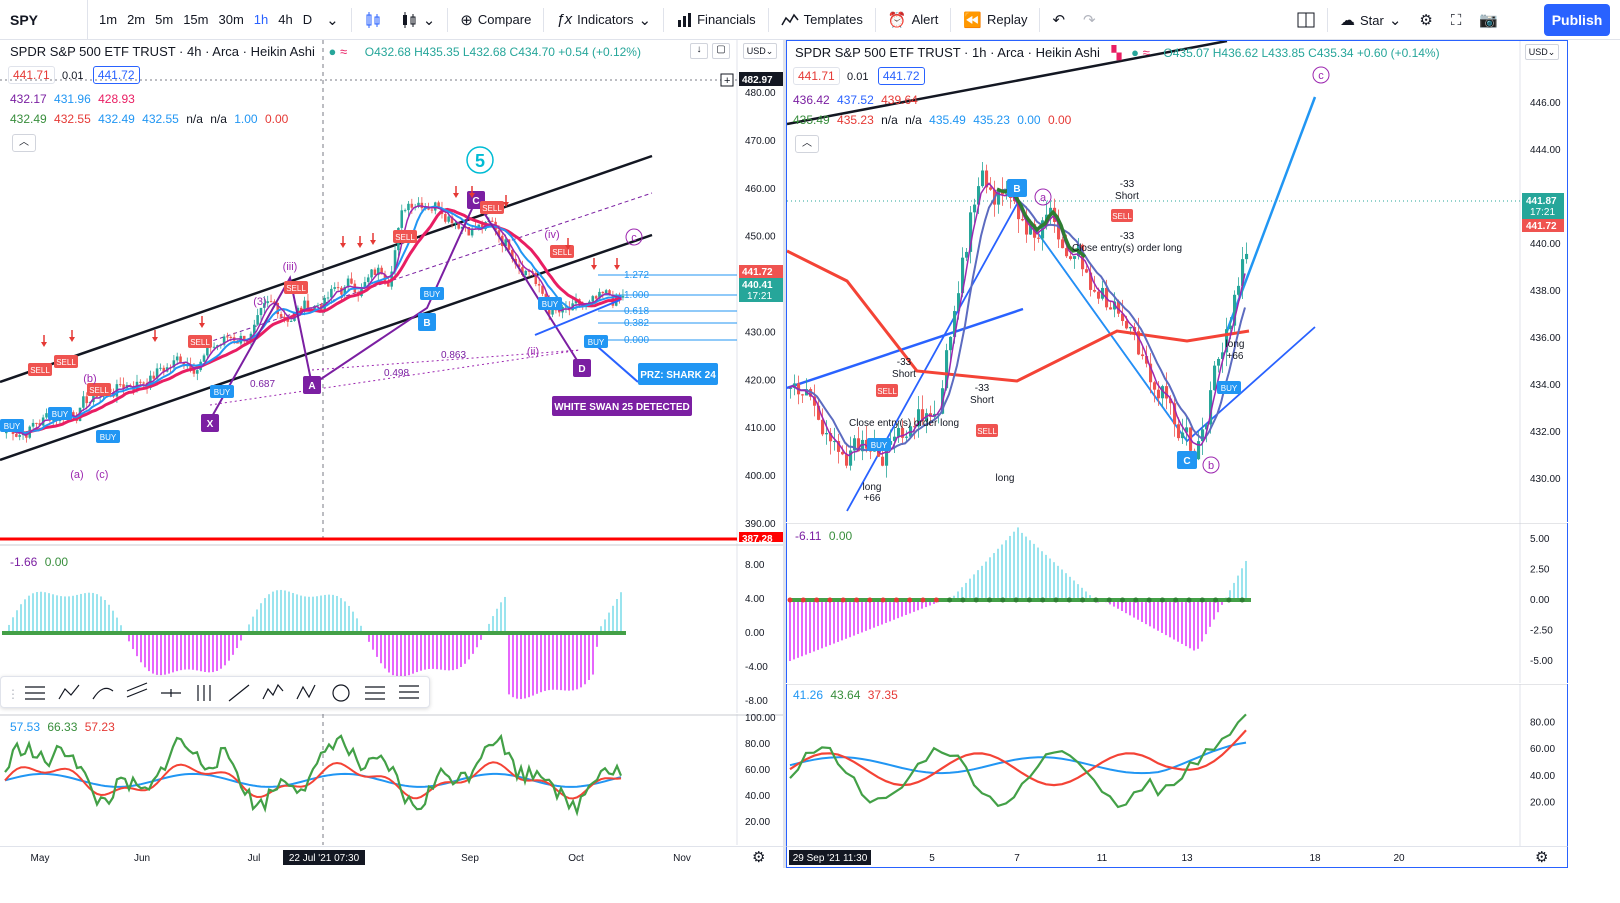 This screenshot has width=1620, height=903. I want to click on bar-style-button, so click(373, 20).